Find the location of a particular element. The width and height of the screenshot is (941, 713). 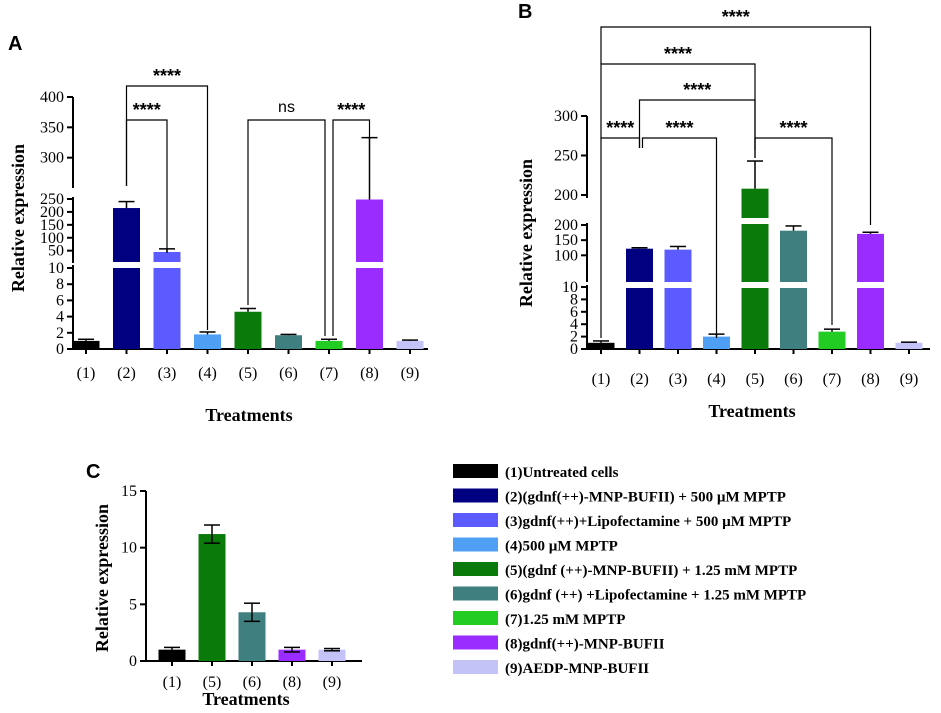

y-tick-label: 4 is located at coordinates (60, 317).